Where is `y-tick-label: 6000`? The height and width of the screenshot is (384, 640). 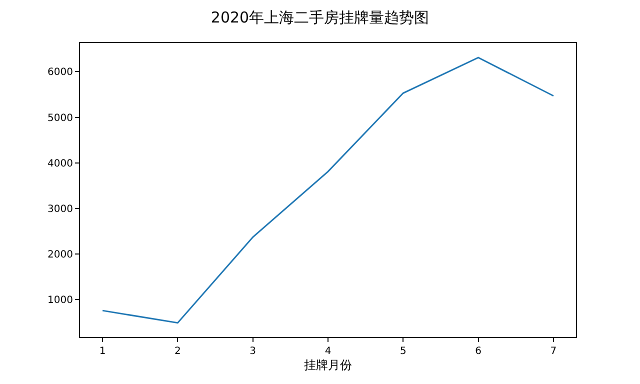 y-tick-label: 6000 is located at coordinates (60, 72).